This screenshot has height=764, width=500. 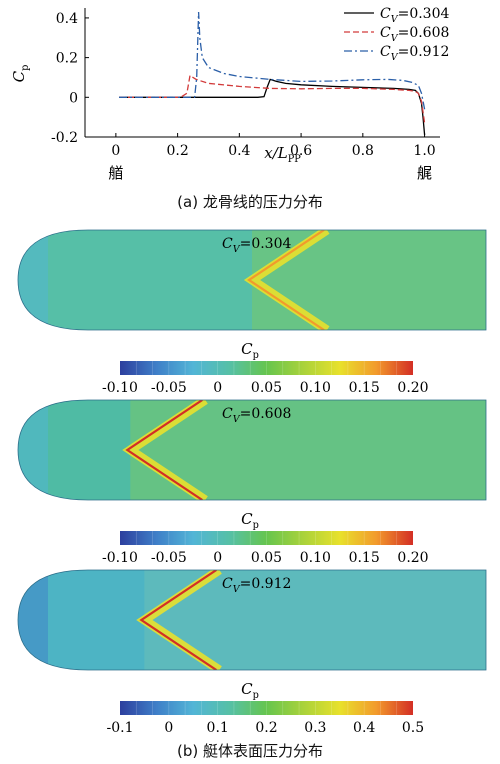 I want to click on legend-entry-1: CV=0.304, so click(x=414, y=15).